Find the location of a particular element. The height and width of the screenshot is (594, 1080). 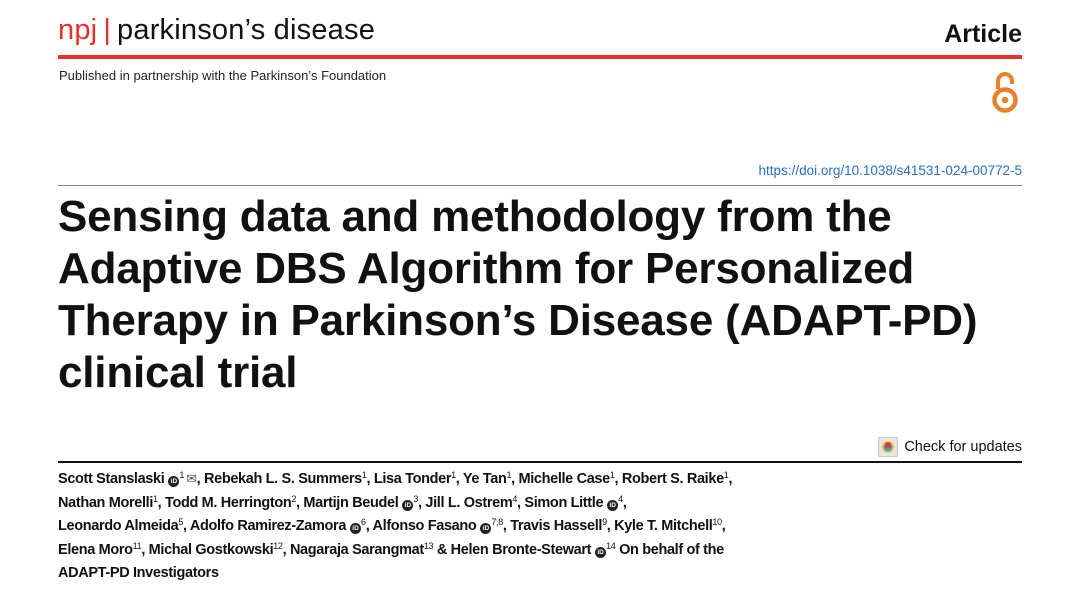

author-name: Nathan Morelli is located at coordinates (106, 502).